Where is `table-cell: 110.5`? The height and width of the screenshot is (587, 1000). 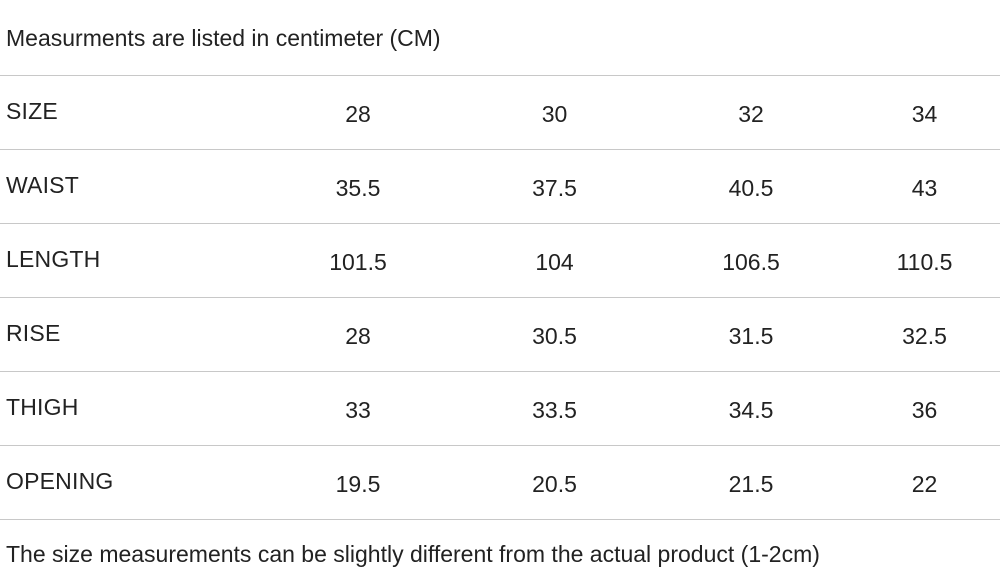
table-cell: 110.5 is located at coordinates (924, 260).